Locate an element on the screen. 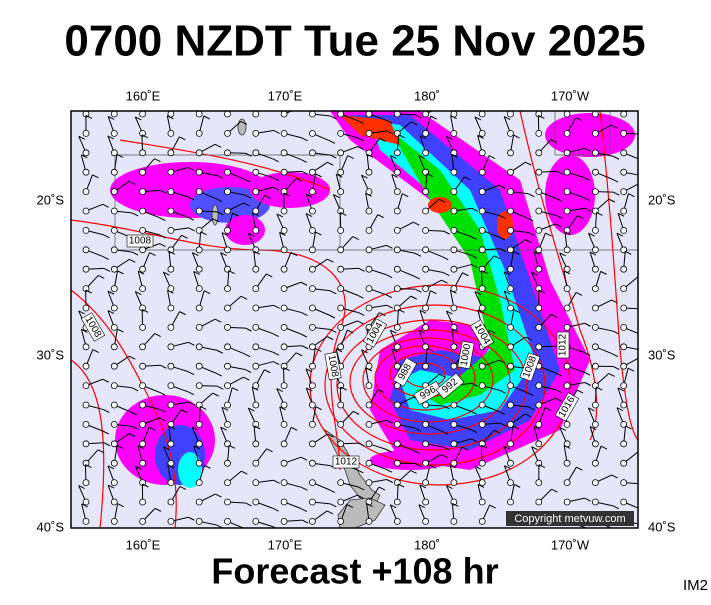 The width and height of the screenshot is (711, 605). lat-label: 20˚S is located at coordinates (51, 199).